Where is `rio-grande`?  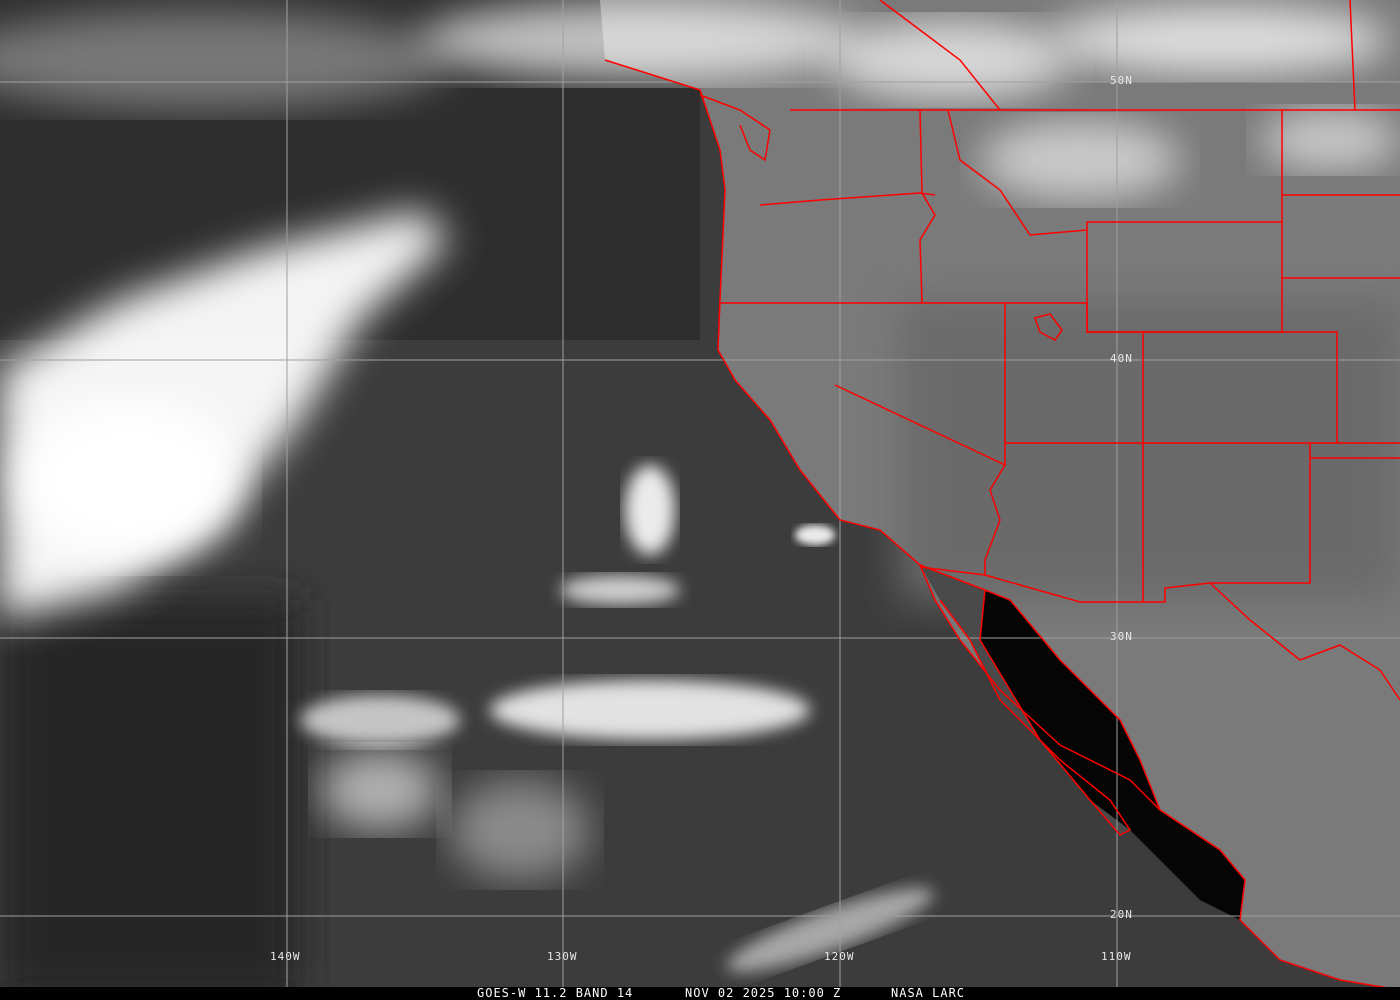
rio-grande is located at coordinates (1304, 641).